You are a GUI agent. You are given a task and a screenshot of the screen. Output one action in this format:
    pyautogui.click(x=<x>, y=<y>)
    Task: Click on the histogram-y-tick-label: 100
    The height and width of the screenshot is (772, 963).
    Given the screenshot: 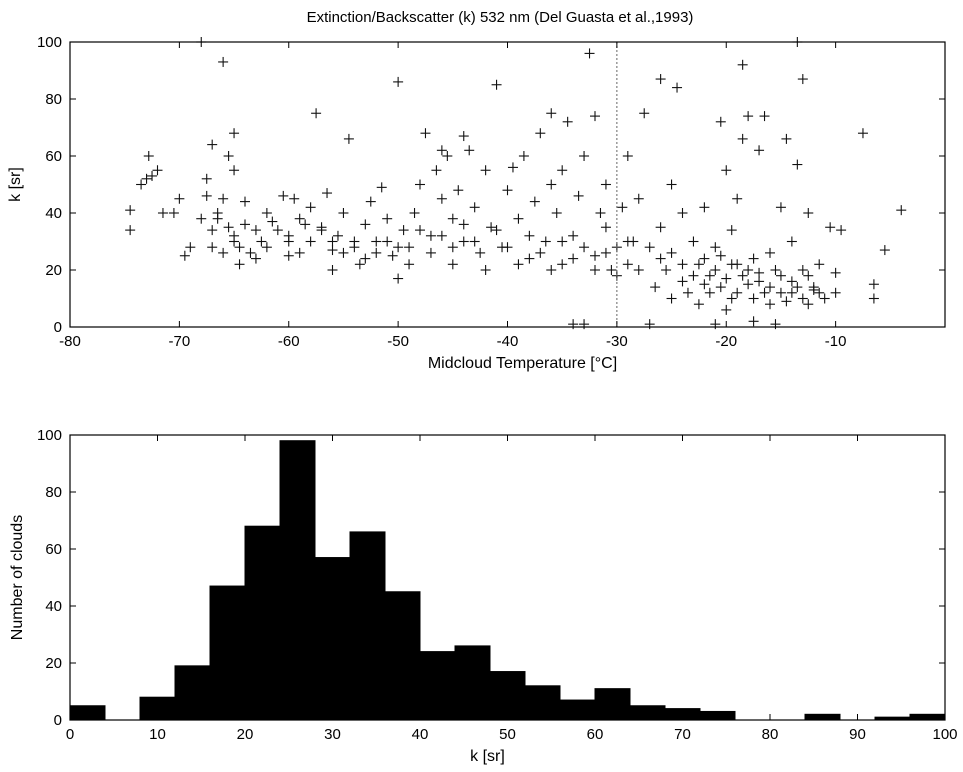 What is the action you would take?
    pyautogui.click(x=49, y=435)
    